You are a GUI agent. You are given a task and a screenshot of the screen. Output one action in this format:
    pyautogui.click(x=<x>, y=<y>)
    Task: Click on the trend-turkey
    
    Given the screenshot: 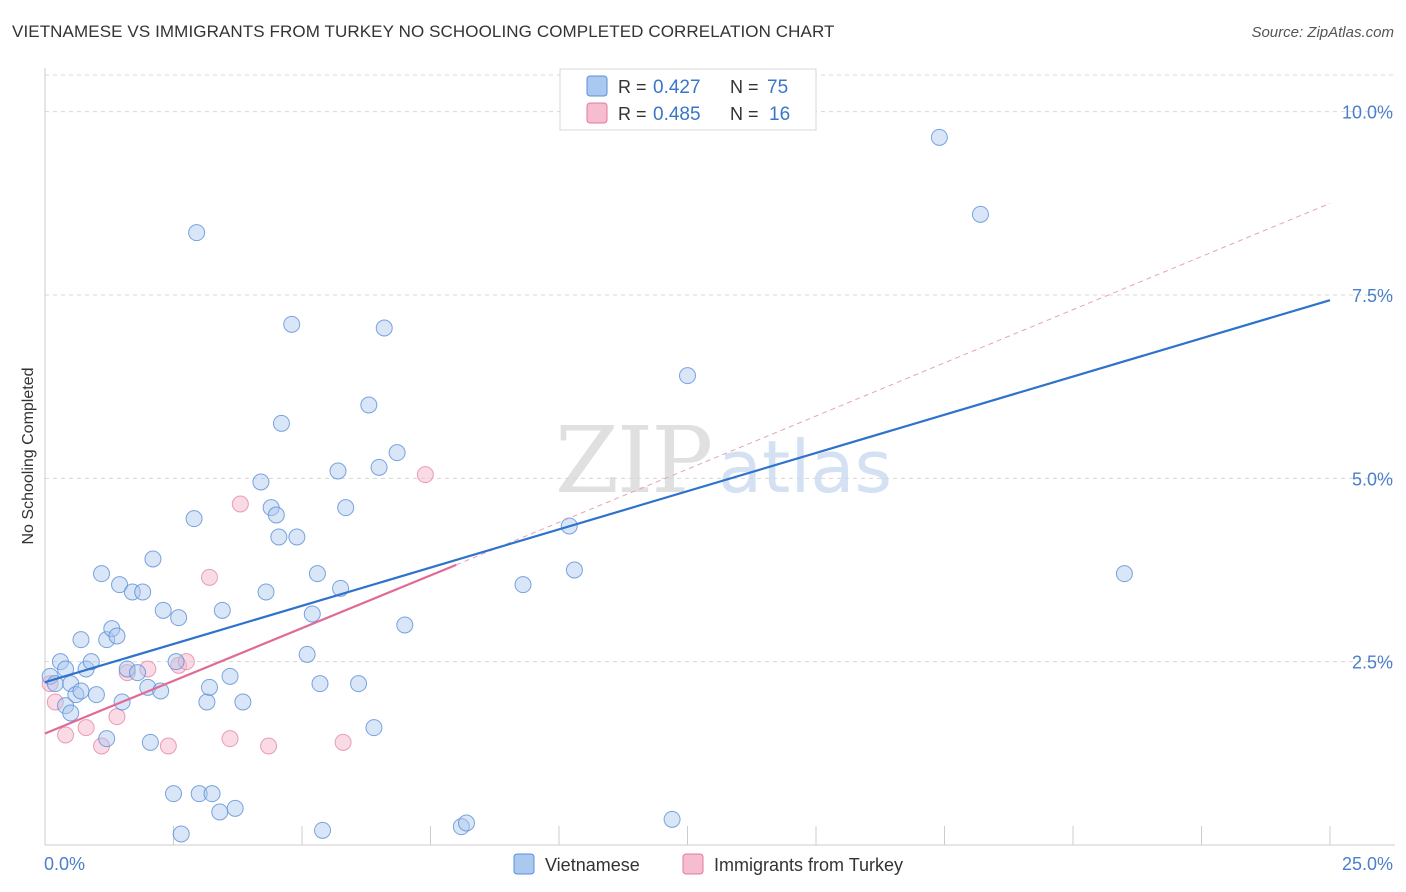 What is the action you would take?
    pyautogui.click(x=250, y=649)
    